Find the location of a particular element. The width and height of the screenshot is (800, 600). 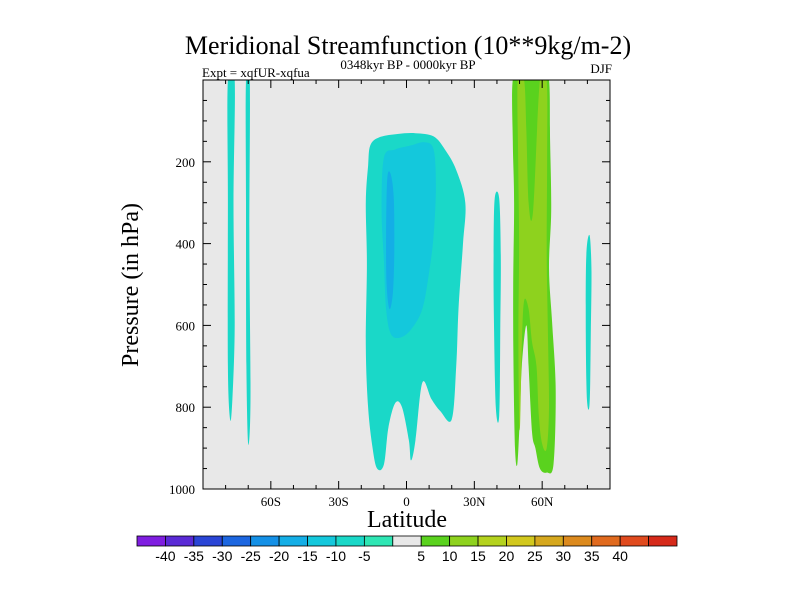

experiment-label: Expt = xqfUR-xqfua is located at coordinates (256, 72).